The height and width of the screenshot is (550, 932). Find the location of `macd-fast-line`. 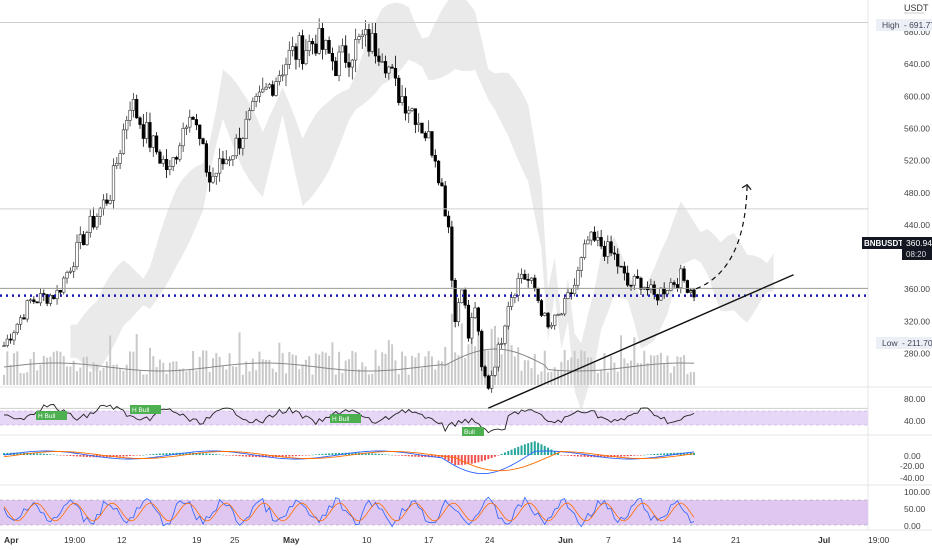

macd-fast-line is located at coordinates (349, 462).